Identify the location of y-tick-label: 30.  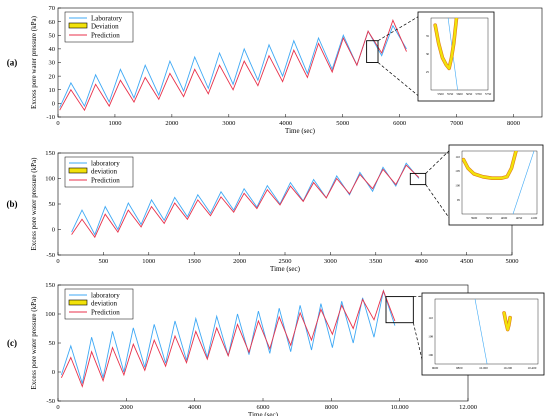
(52, 63).